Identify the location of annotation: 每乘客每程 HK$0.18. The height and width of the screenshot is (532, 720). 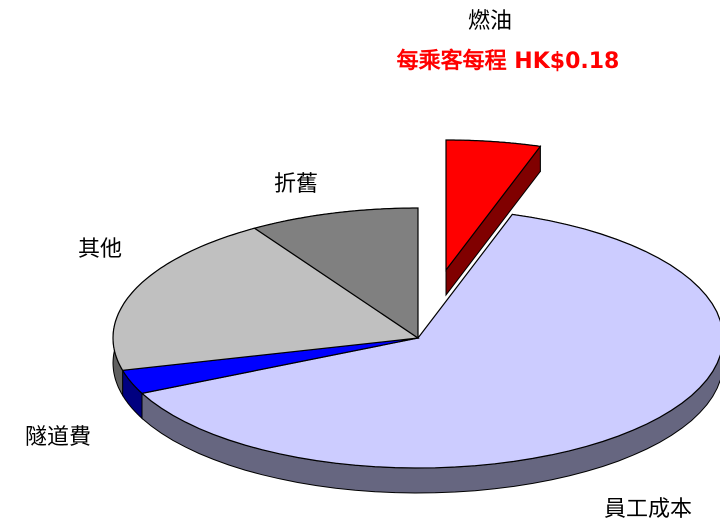
(508, 61).